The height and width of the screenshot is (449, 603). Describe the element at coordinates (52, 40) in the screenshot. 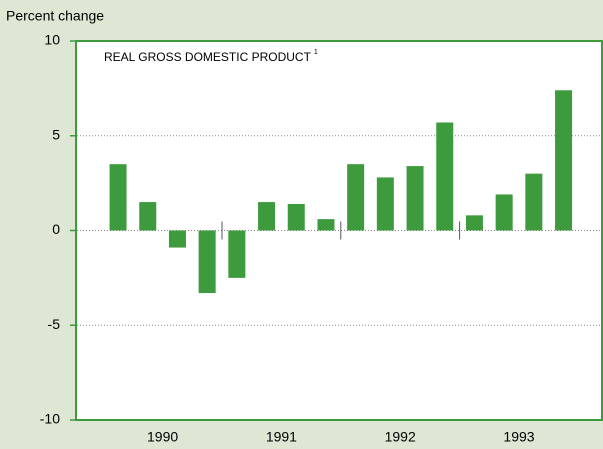

I see `y-tick-label: 10` at that location.